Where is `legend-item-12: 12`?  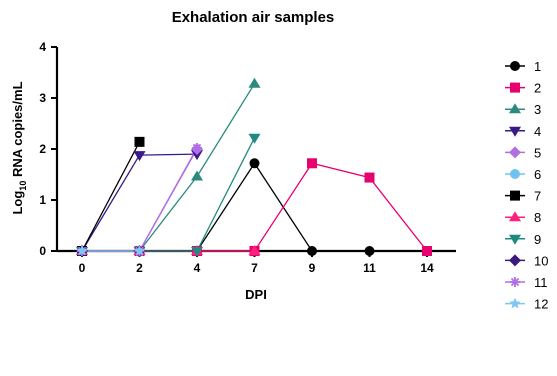
legend-item-12: 12 is located at coordinates (526, 304).